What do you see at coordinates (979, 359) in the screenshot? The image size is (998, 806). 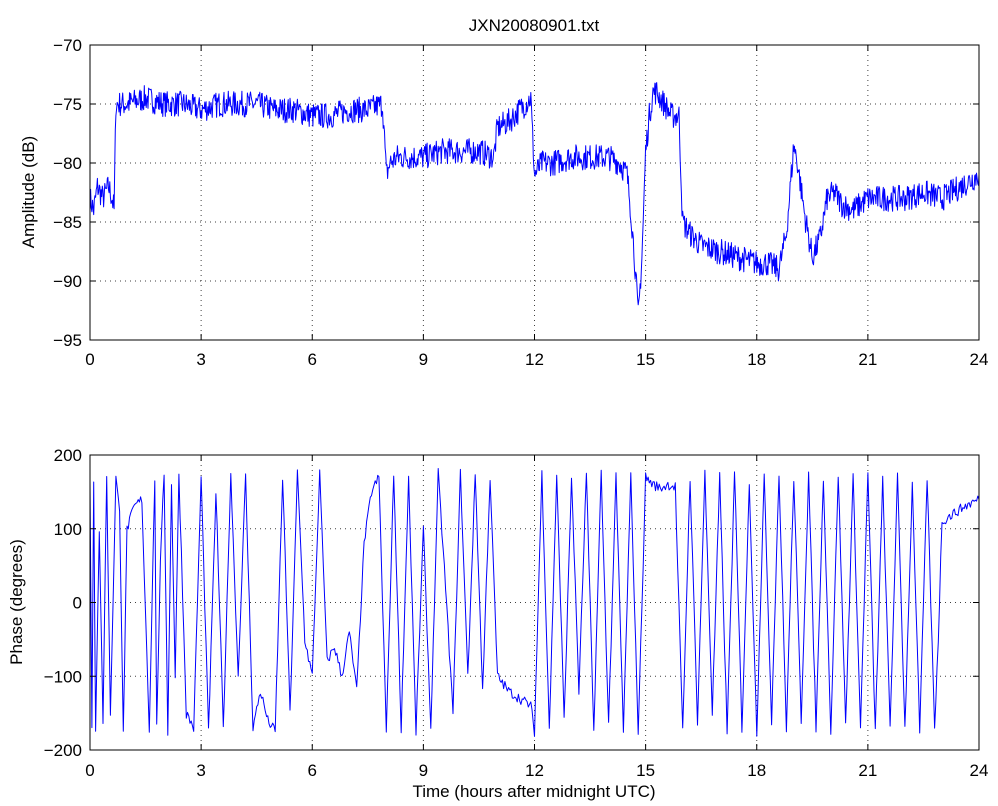 I see `amplitude-x-tick-label: 24` at bounding box center [979, 359].